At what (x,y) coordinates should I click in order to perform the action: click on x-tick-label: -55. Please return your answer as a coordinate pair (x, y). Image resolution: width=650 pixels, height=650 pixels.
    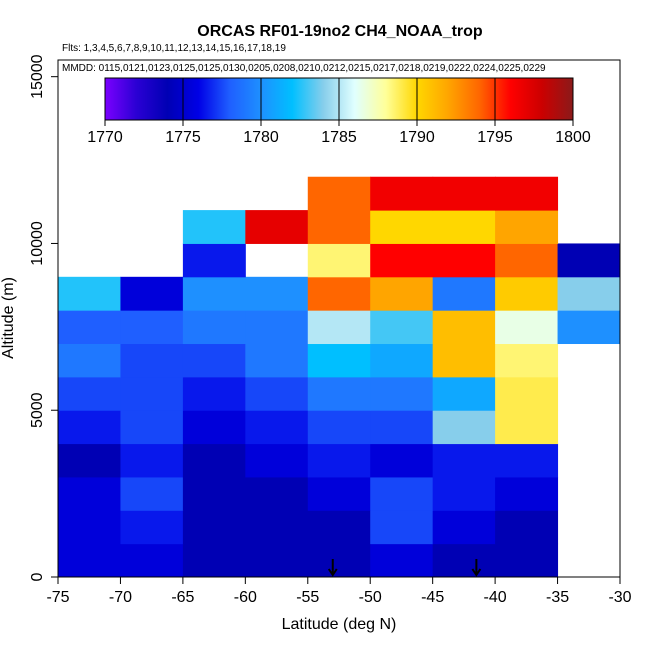
    Looking at the image, I should click on (307, 597).